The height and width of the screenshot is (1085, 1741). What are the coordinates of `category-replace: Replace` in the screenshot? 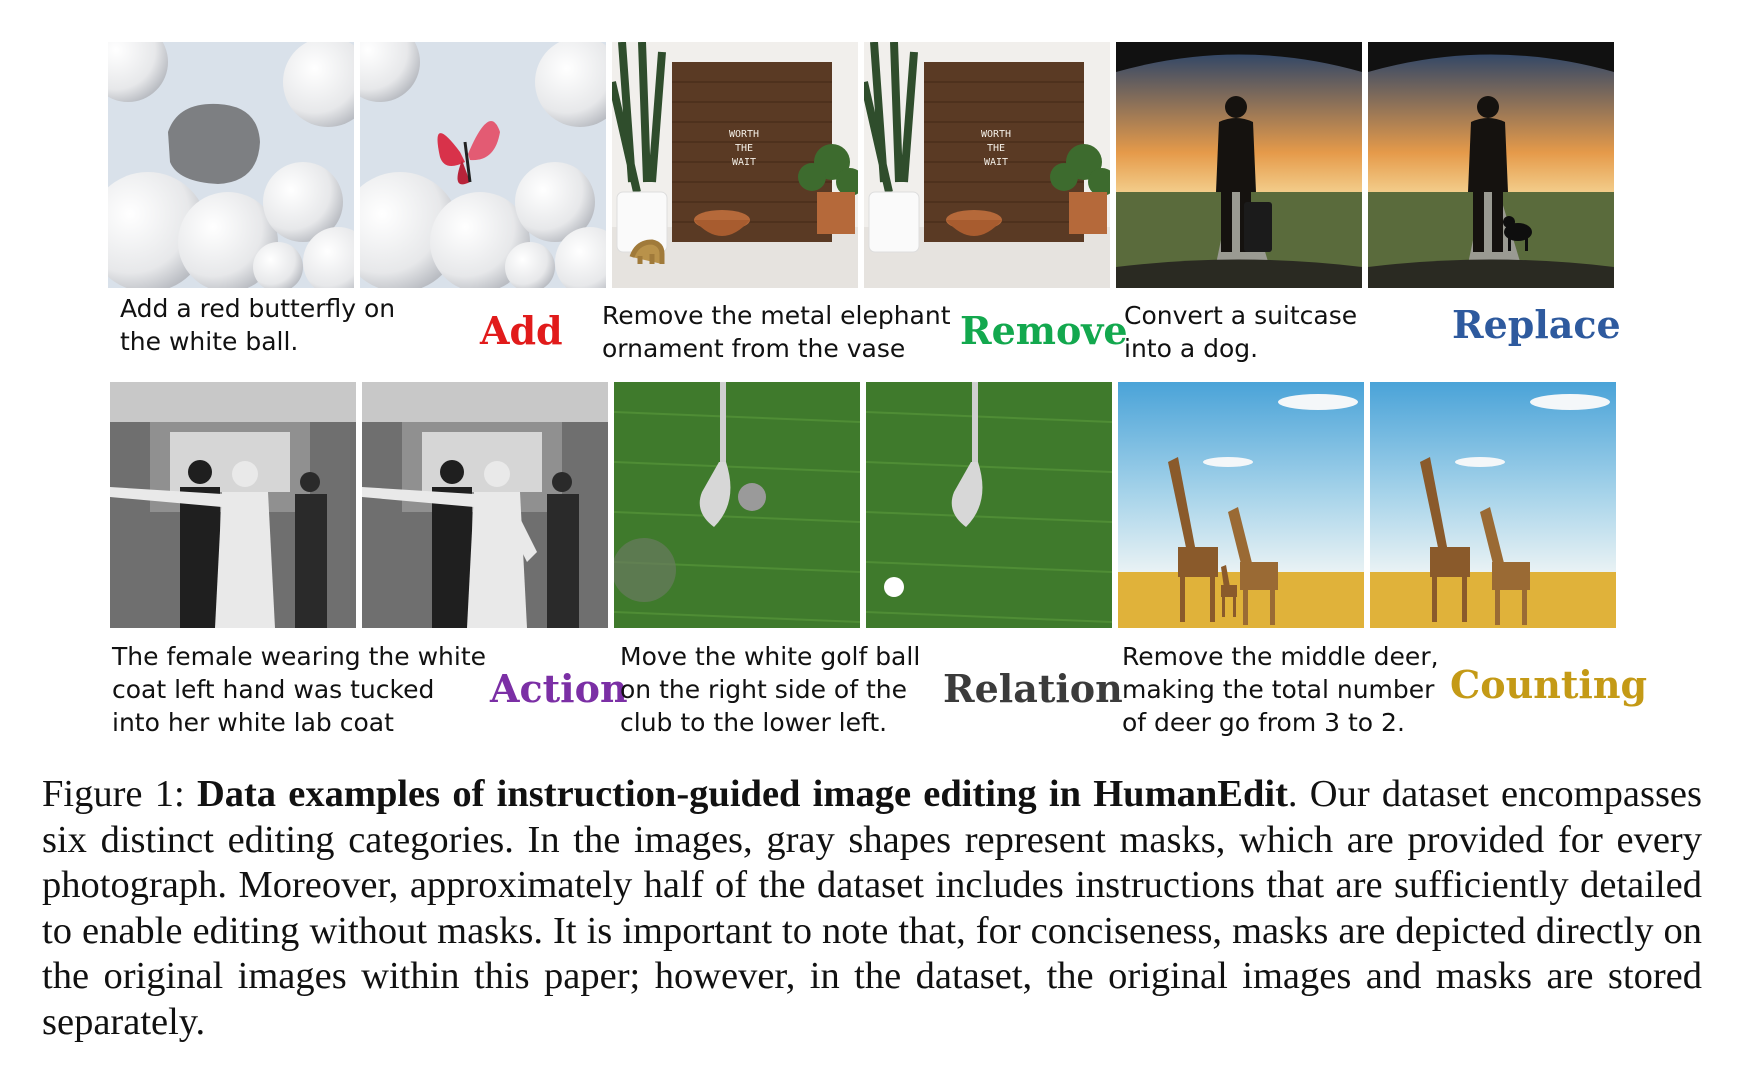 It's located at (1536, 324).